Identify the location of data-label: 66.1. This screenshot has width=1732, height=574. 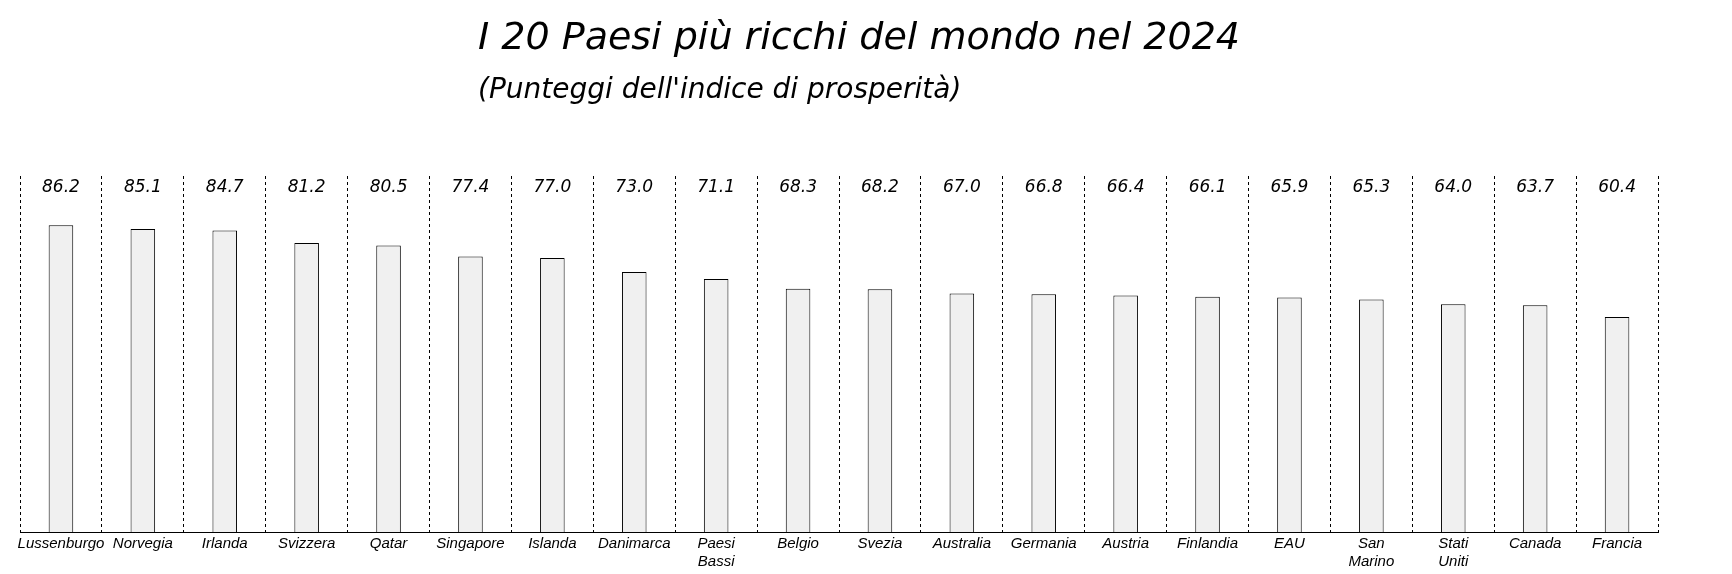
(1207, 186).